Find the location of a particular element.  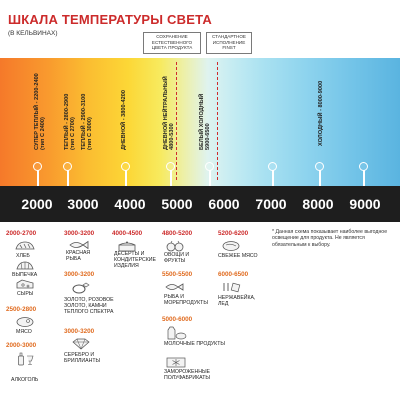

range-label-daylight: ДНЕВНОЙ - 3800-4200 is located at coordinates (124, 120).